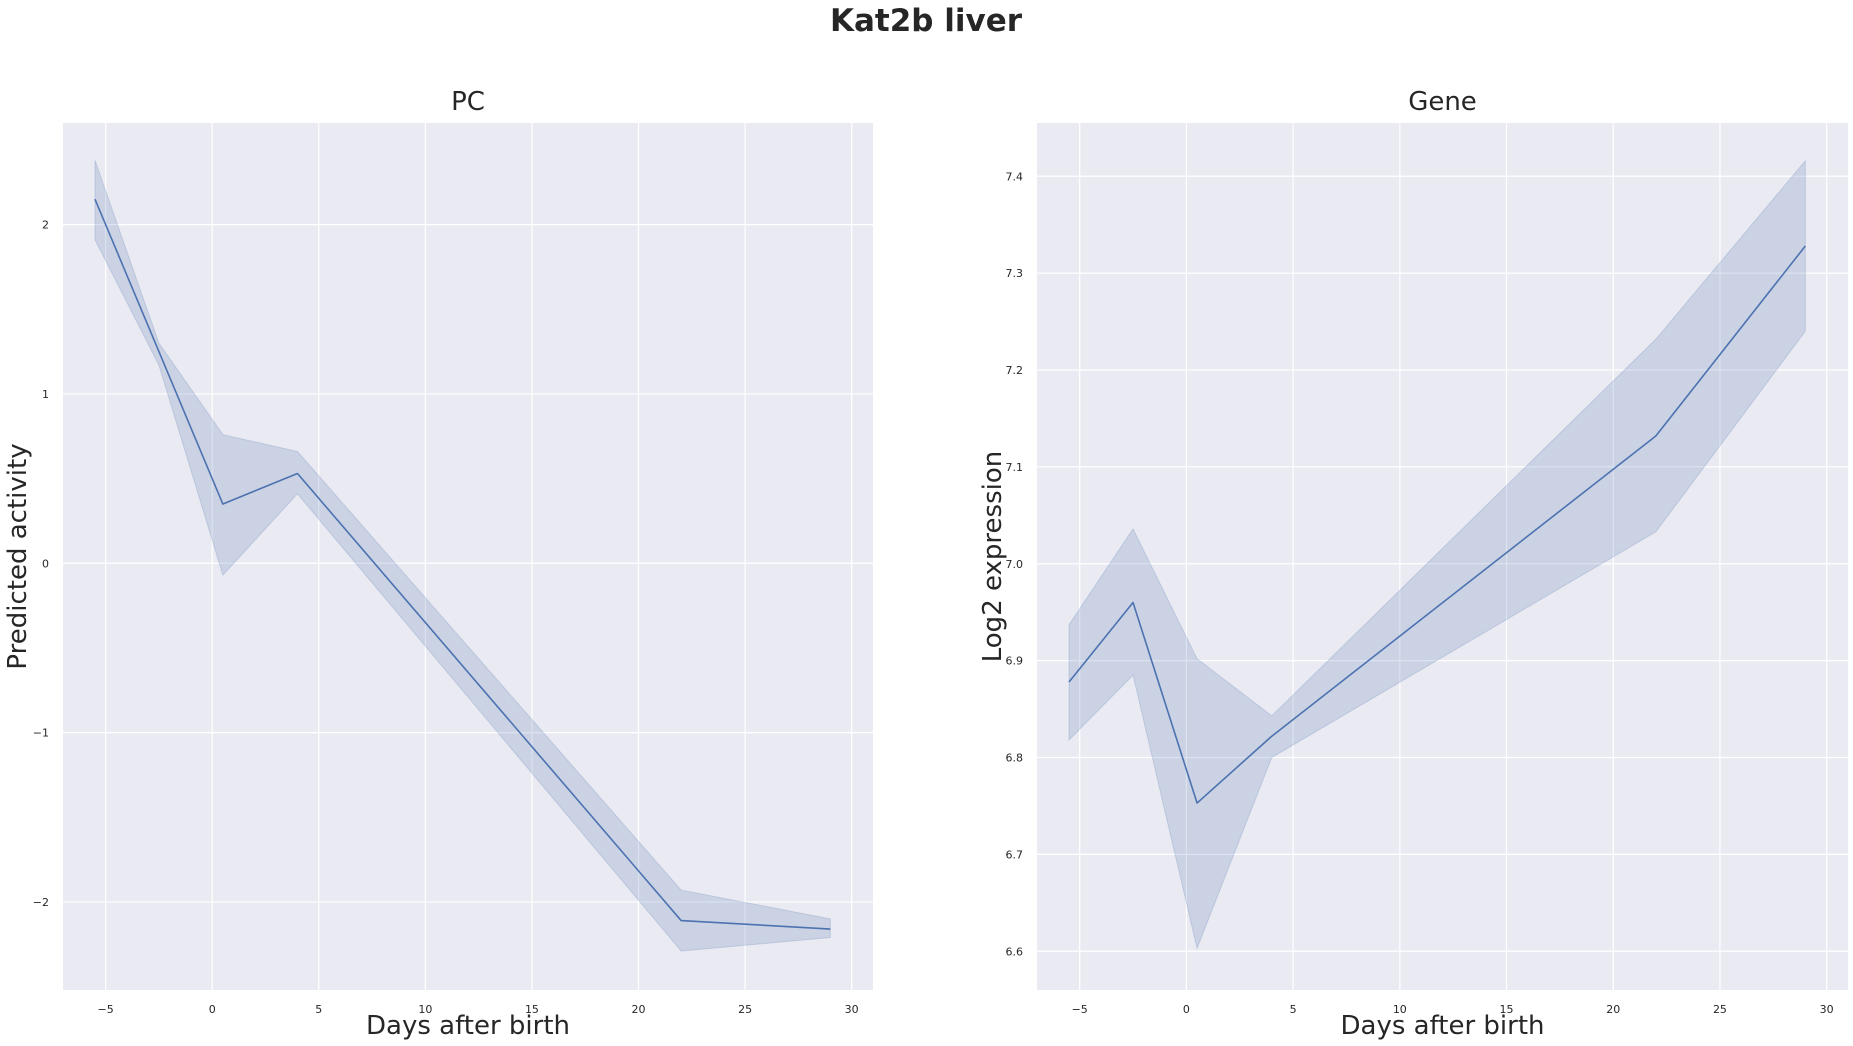 The image size is (1853, 1046). I want to click on pc-y-tick-label: −1, so click(41, 733).